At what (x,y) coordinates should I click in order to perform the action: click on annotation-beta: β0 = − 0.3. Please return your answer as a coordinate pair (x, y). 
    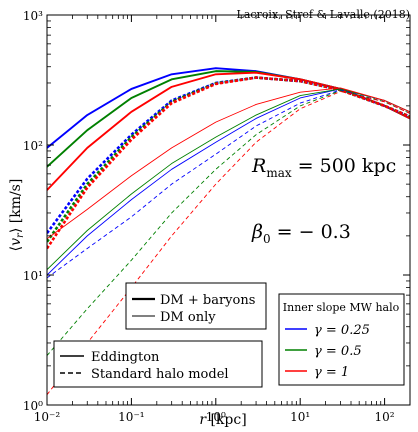
    Looking at the image, I should click on (301, 233).